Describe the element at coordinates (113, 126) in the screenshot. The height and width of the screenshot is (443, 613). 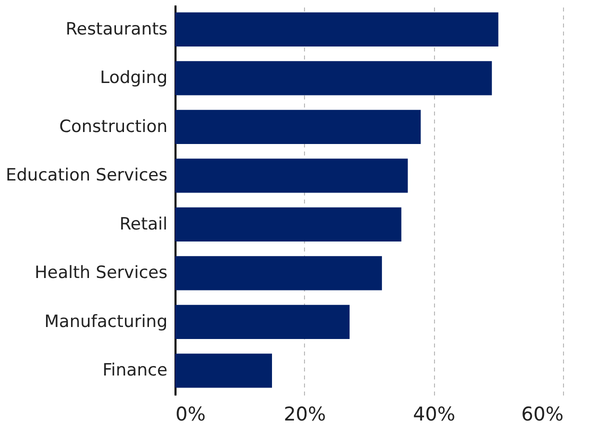
I see `y-tick-label: Construction` at that location.